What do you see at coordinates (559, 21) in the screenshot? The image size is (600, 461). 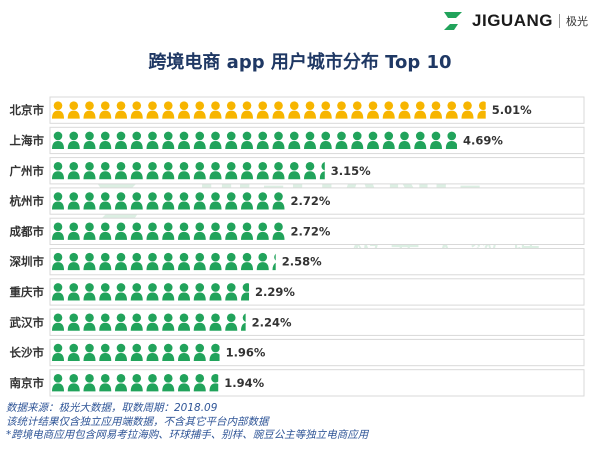 I see `brand-divider` at bounding box center [559, 21].